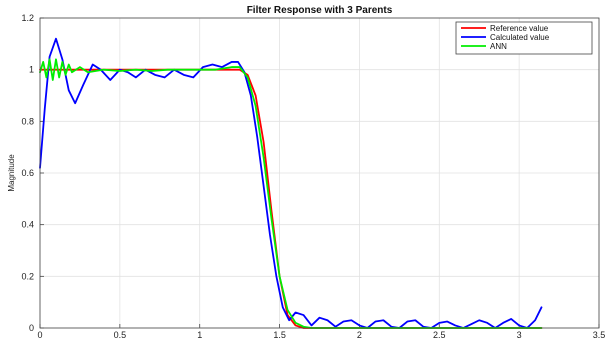 Image resolution: width=609 pixels, height=338 pixels. What do you see at coordinates (498, 46) in the screenshot?
I see `legend-label: ANN` at bounding box center [498, 46].